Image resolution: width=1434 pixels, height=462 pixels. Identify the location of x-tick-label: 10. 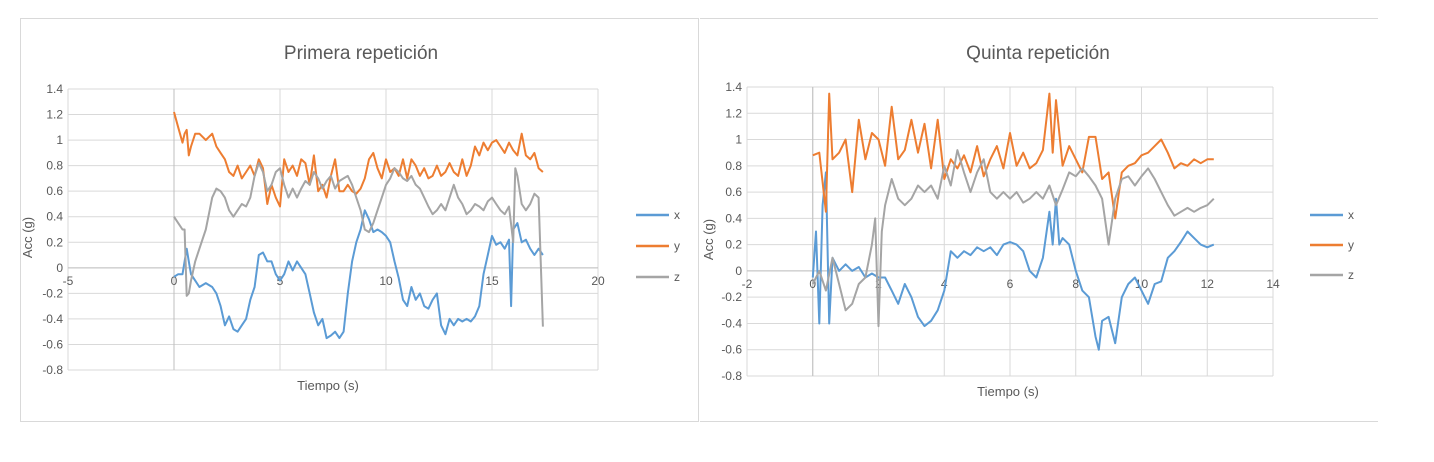
(386, 281).